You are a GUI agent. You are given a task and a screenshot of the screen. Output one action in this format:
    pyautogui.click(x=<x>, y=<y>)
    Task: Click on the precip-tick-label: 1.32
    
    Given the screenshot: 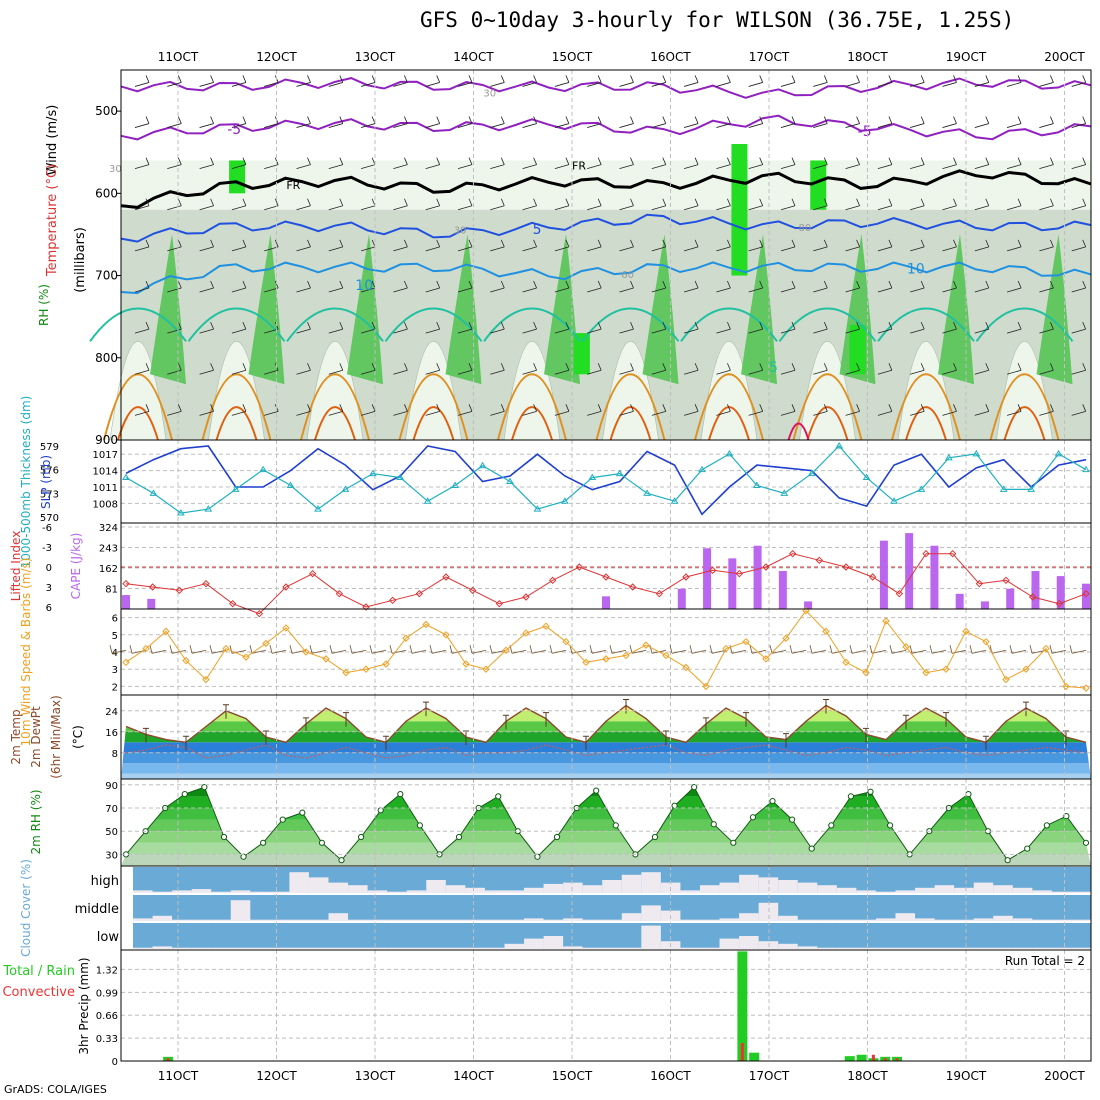 What is the action you would take?
    pyautogui.click(x=107, y=970)
    